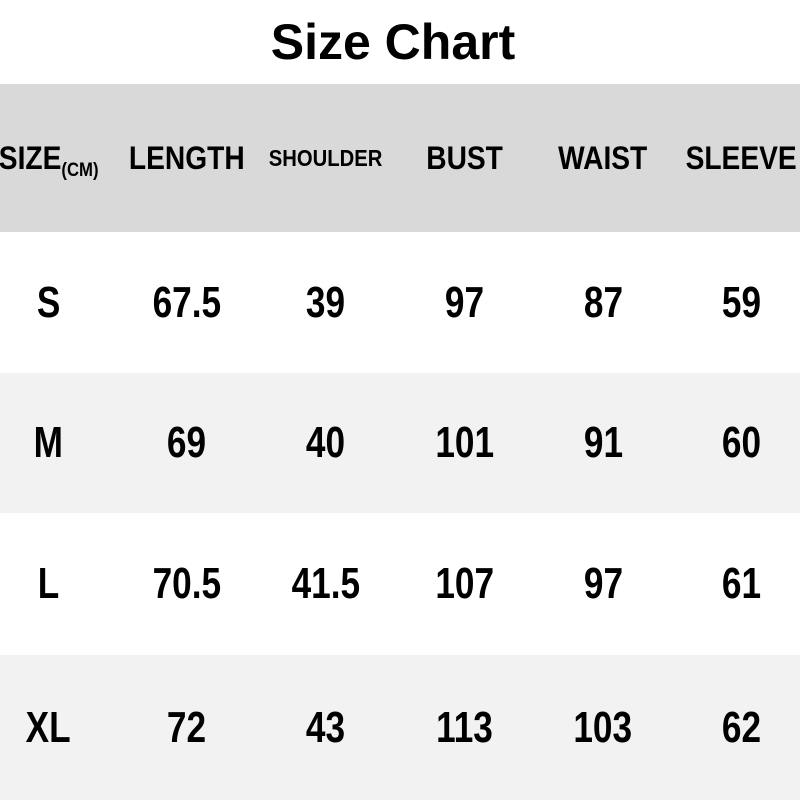  I want to click on bust-cell: 107, so click(464, 584).